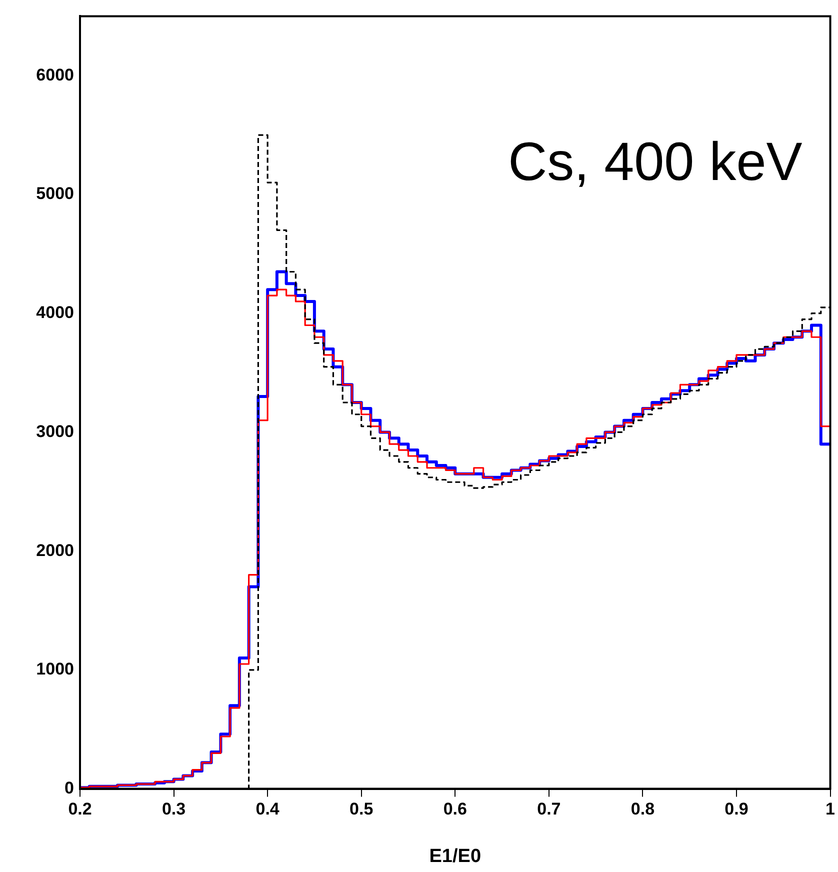 The width and height of the screenshot is (838, 872). I want to click on x-tick-label: 0.8, so click(642, 809).